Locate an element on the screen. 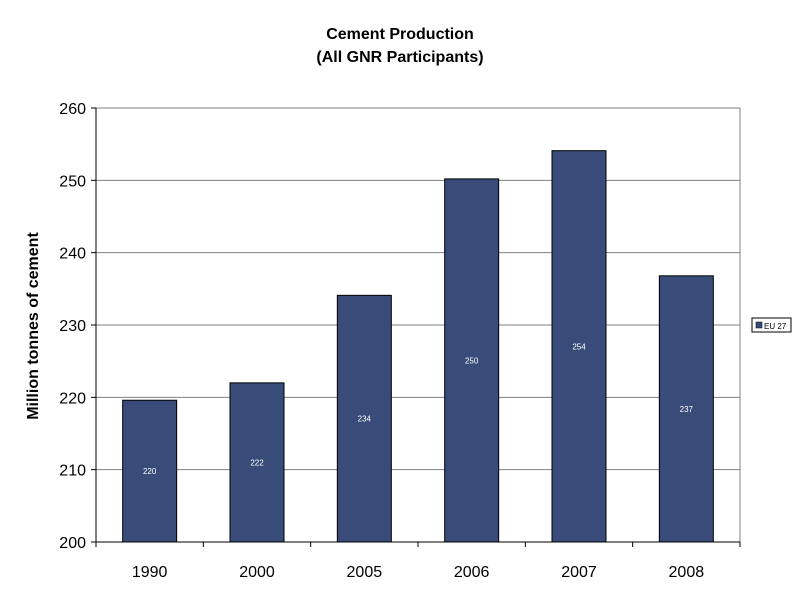  bar-2000 is located at coordinates (257, 462).